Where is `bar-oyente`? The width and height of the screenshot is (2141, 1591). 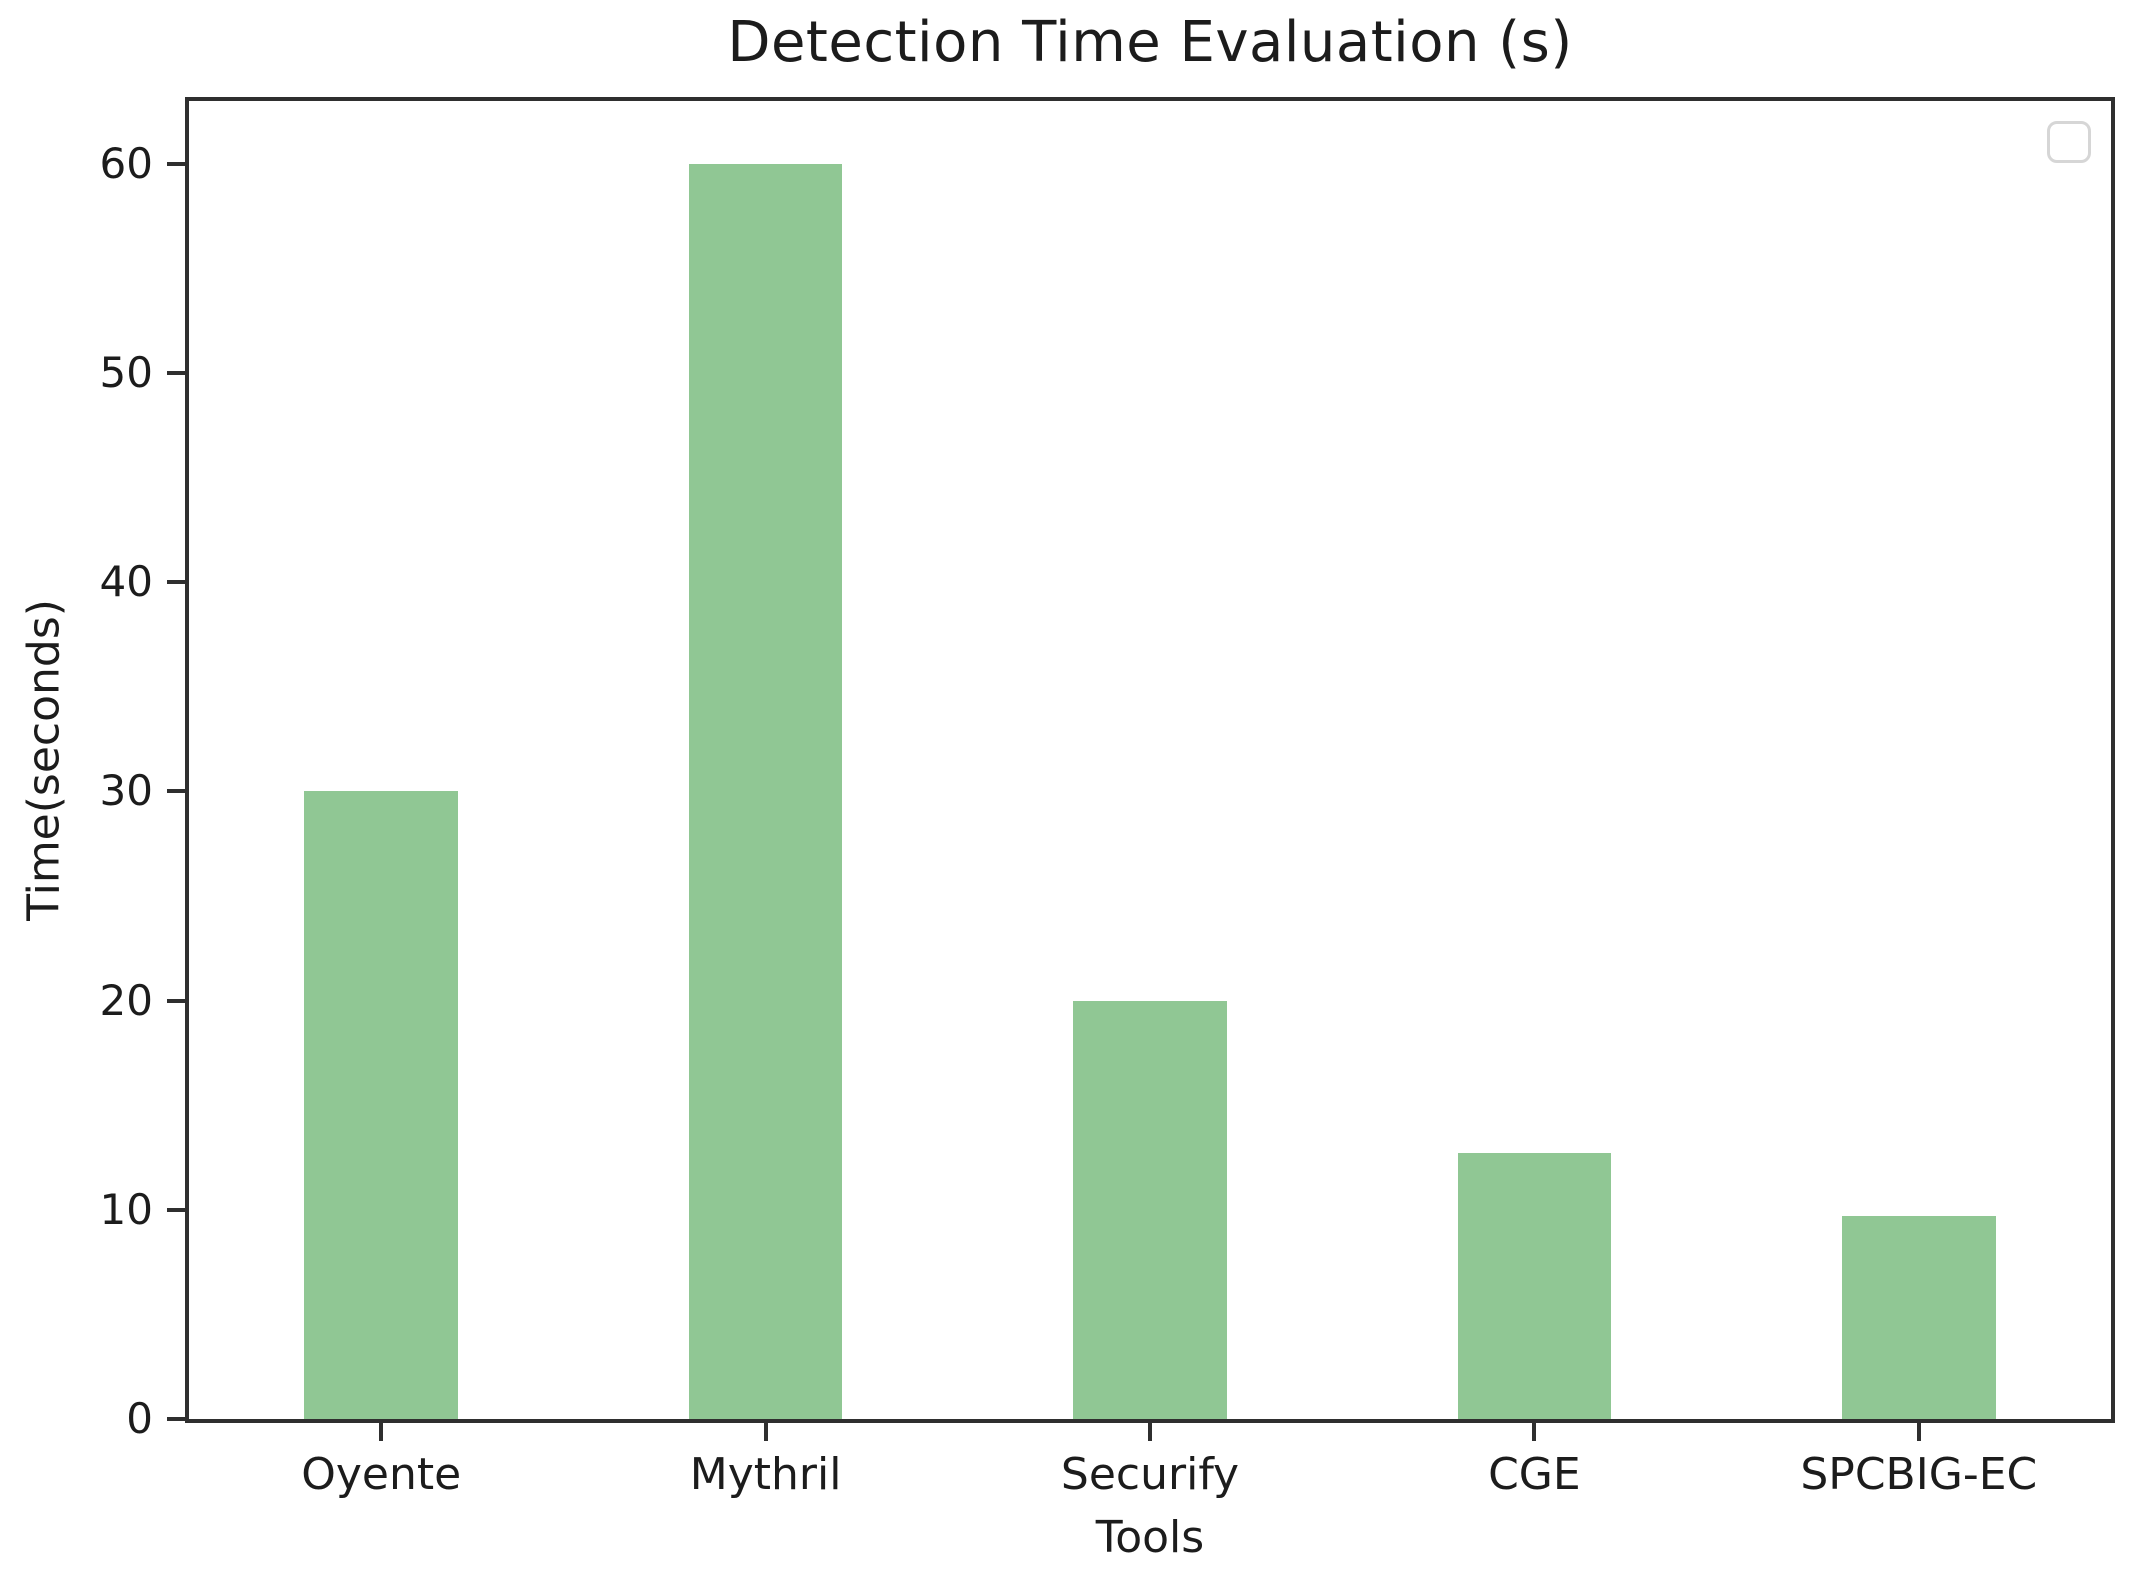
bar-oyente is located at coordinates (381, 1105).